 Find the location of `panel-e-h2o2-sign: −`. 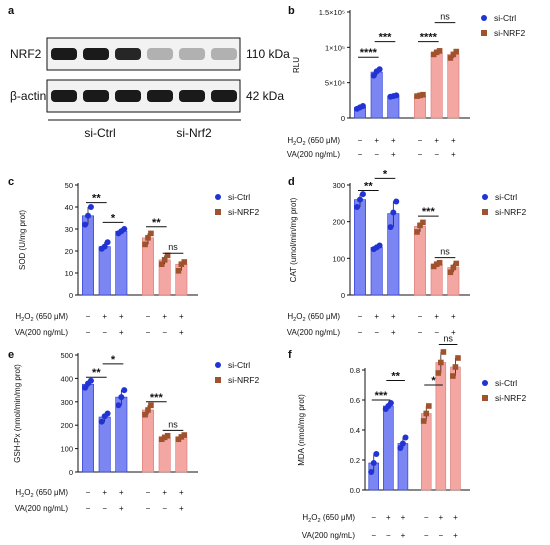

panel-e-h2o2-sign: − is located at coordinates (88, 492).